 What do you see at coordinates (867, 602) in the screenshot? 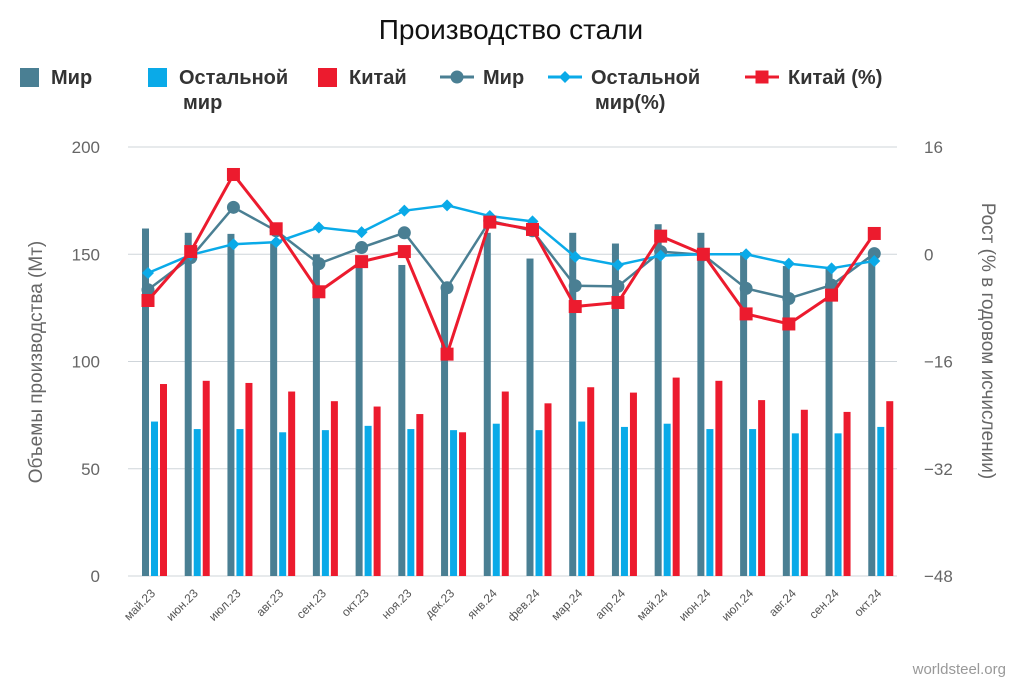
I see `x-tick-label: окт.24` at bounding box center [867, 602].